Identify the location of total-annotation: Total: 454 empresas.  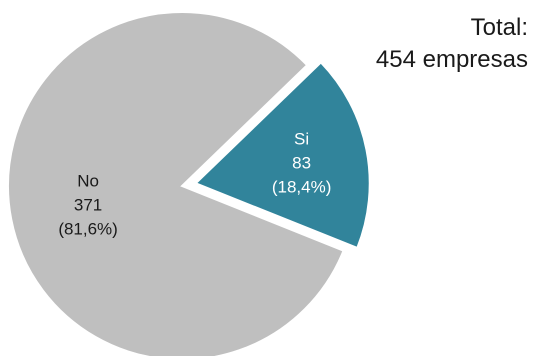
(452, 44).